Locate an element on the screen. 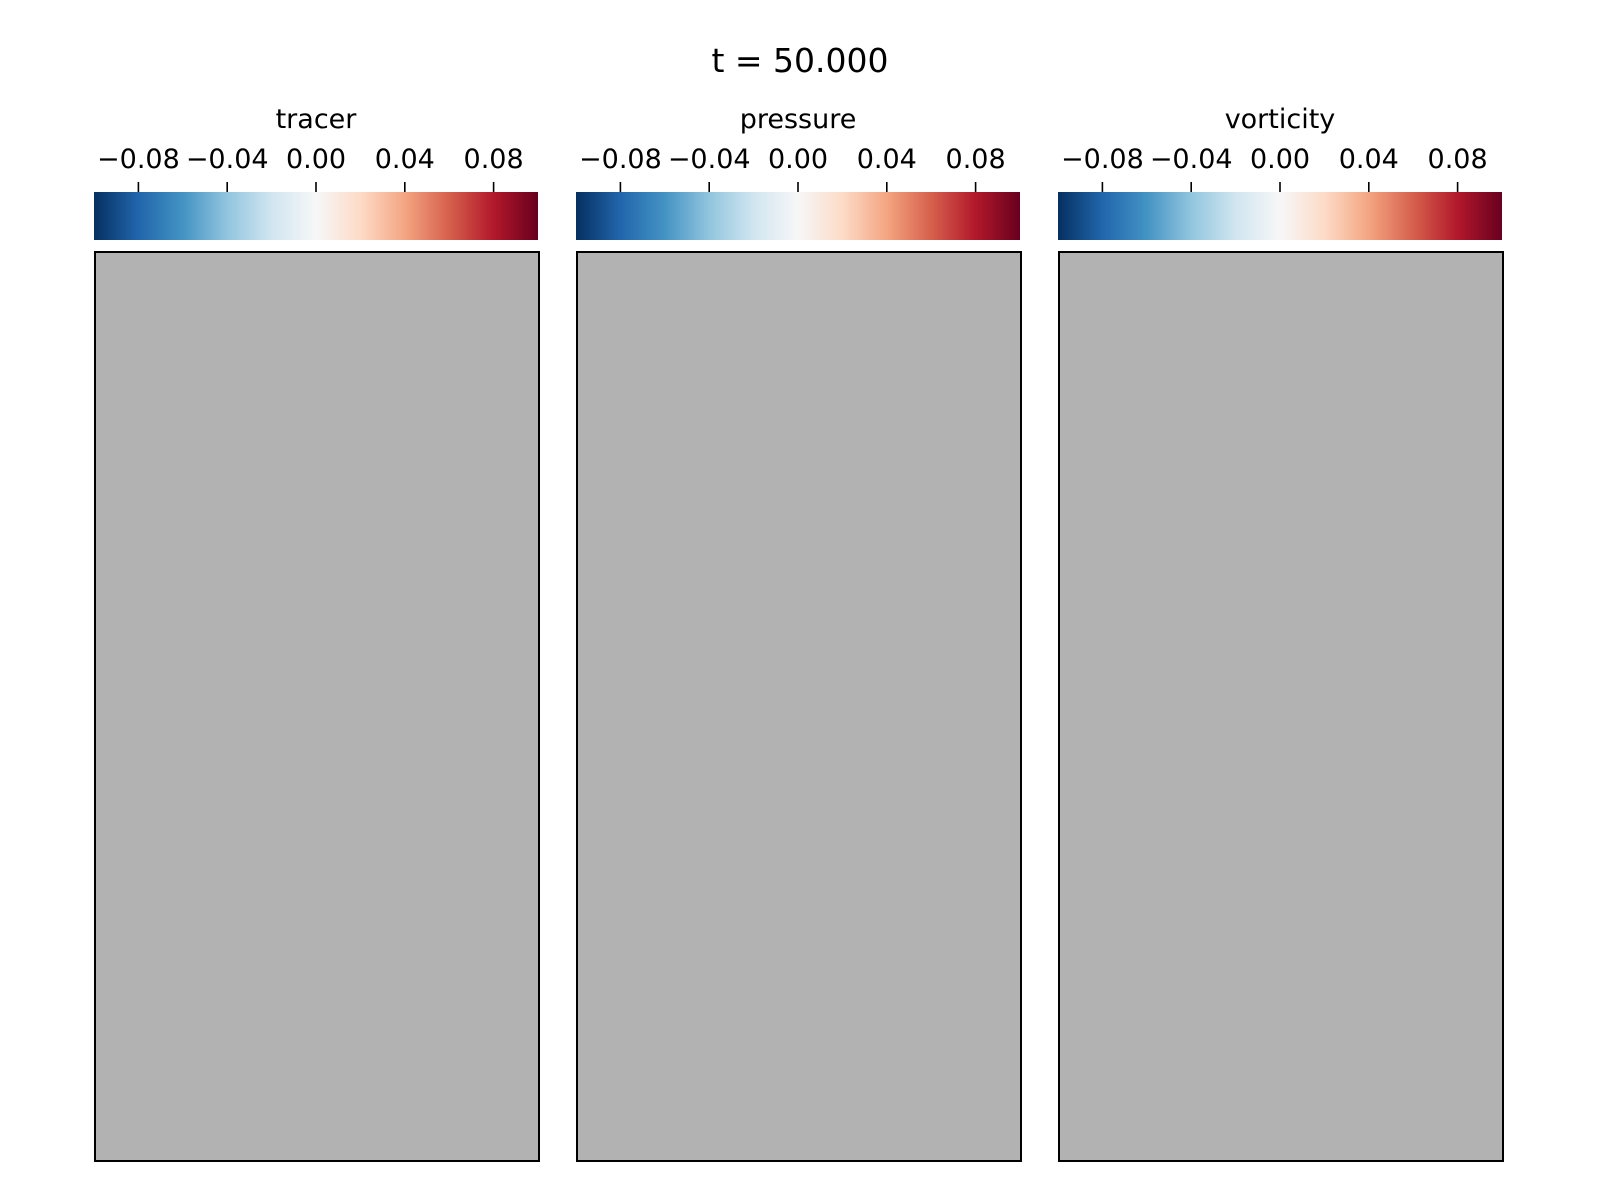 The height and width of the screenshot is (1200, 1600). colorbar-label: vorticity is located at coordinates (1280, 119).